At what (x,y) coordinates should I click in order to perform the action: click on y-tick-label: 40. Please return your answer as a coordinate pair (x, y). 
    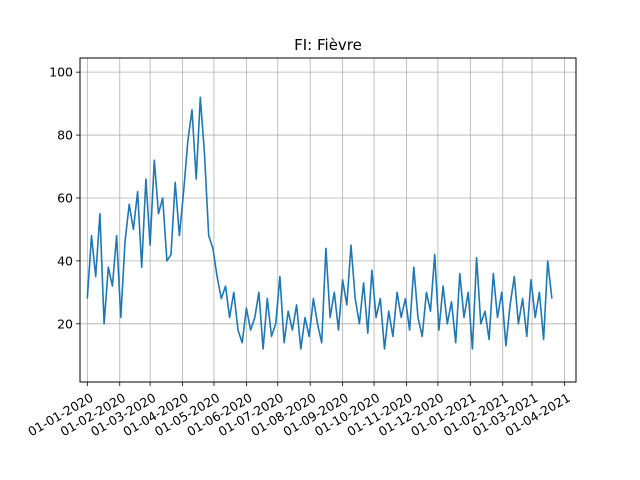
    Looking at the image, I should click on (65, 260).